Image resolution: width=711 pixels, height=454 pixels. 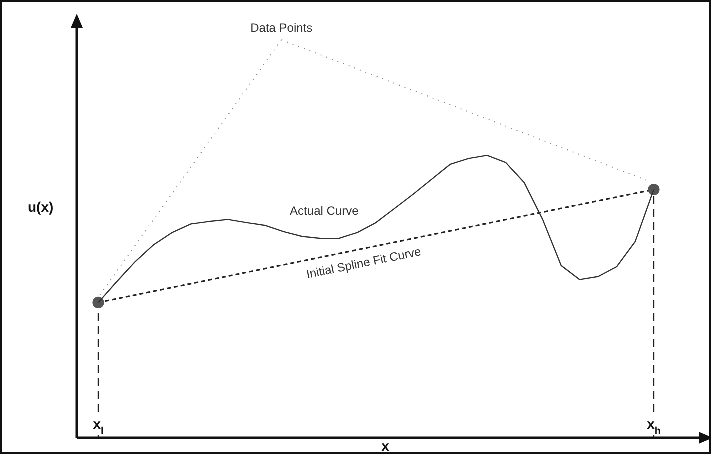 What do you see at coordinates (281, 28) in the screenshot?
I see `text: Data Points` at bounding box center [281, 28].